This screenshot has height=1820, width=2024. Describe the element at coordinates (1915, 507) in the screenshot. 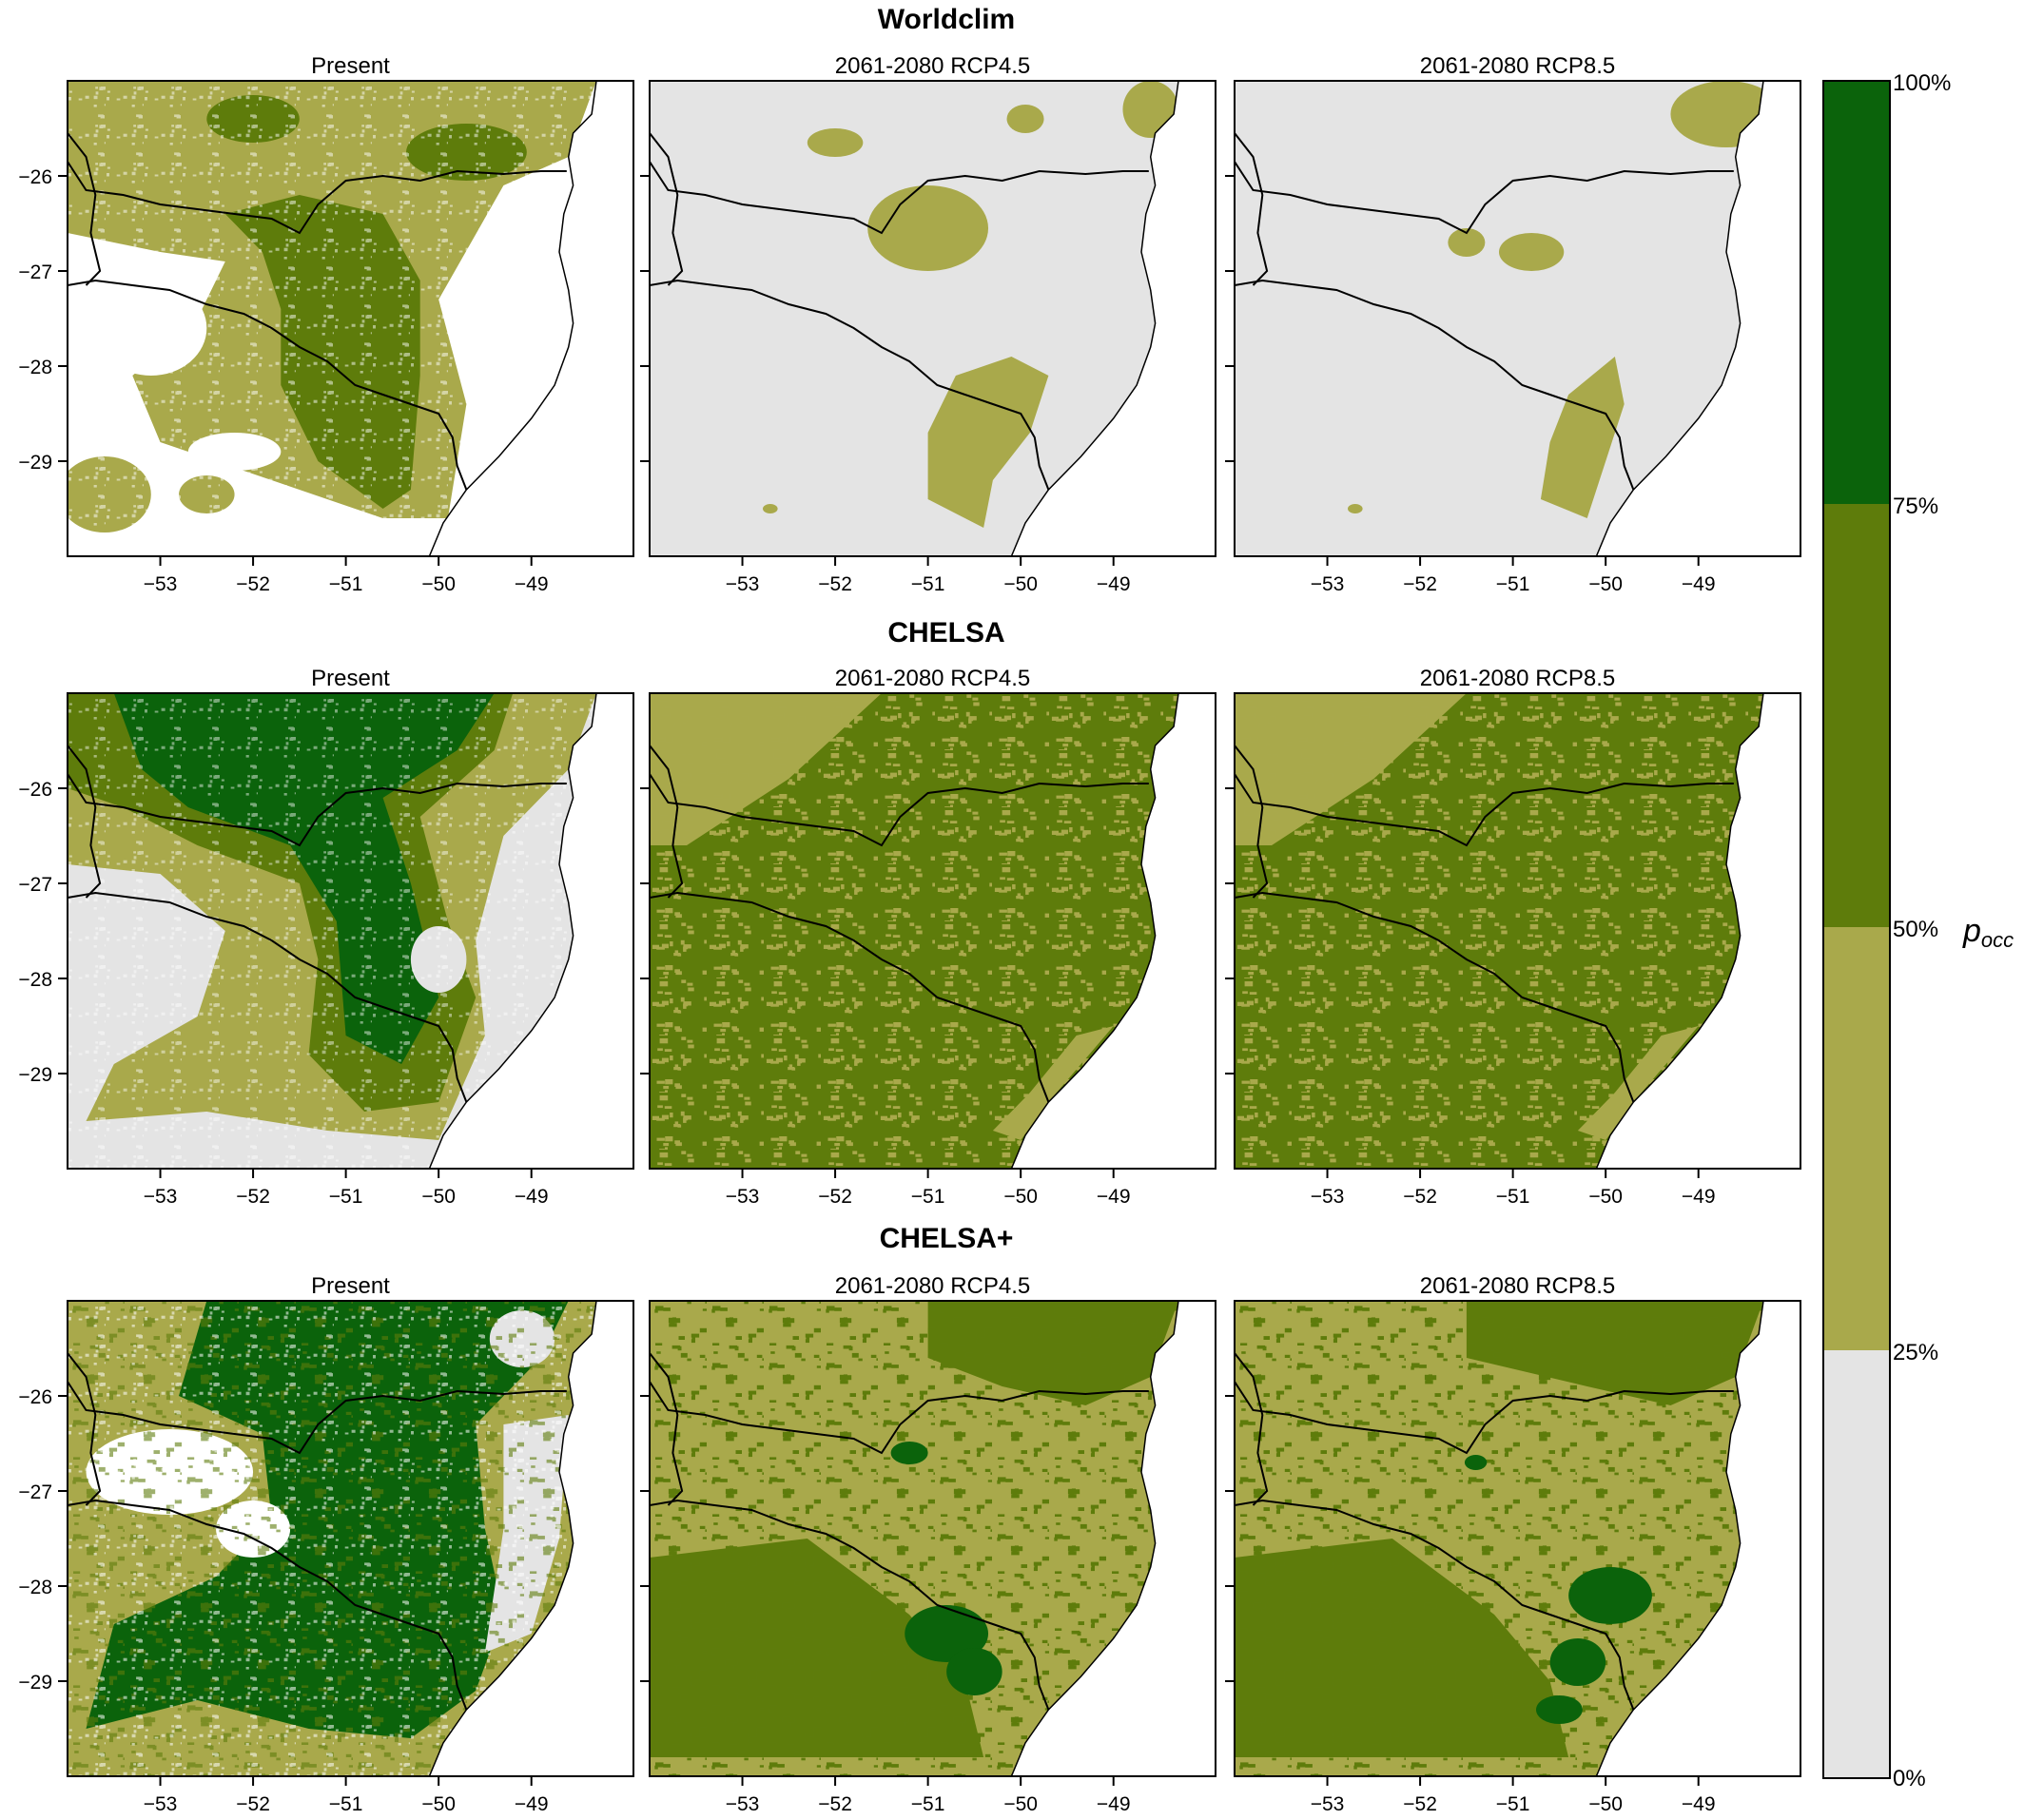

I see `legend-label-75: 75%` at that location.